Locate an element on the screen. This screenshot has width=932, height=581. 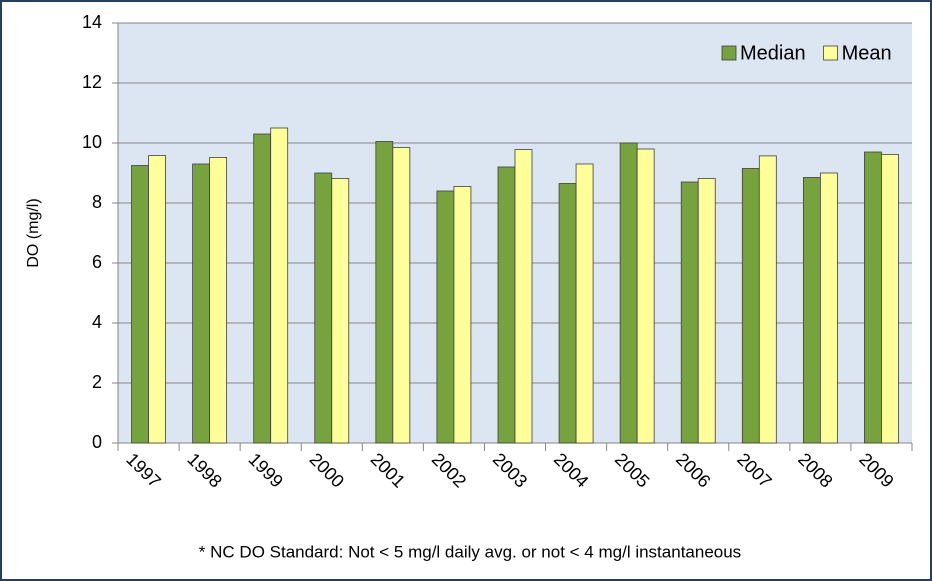
y-tick-label: 8 is located at coordinates (97, 202).